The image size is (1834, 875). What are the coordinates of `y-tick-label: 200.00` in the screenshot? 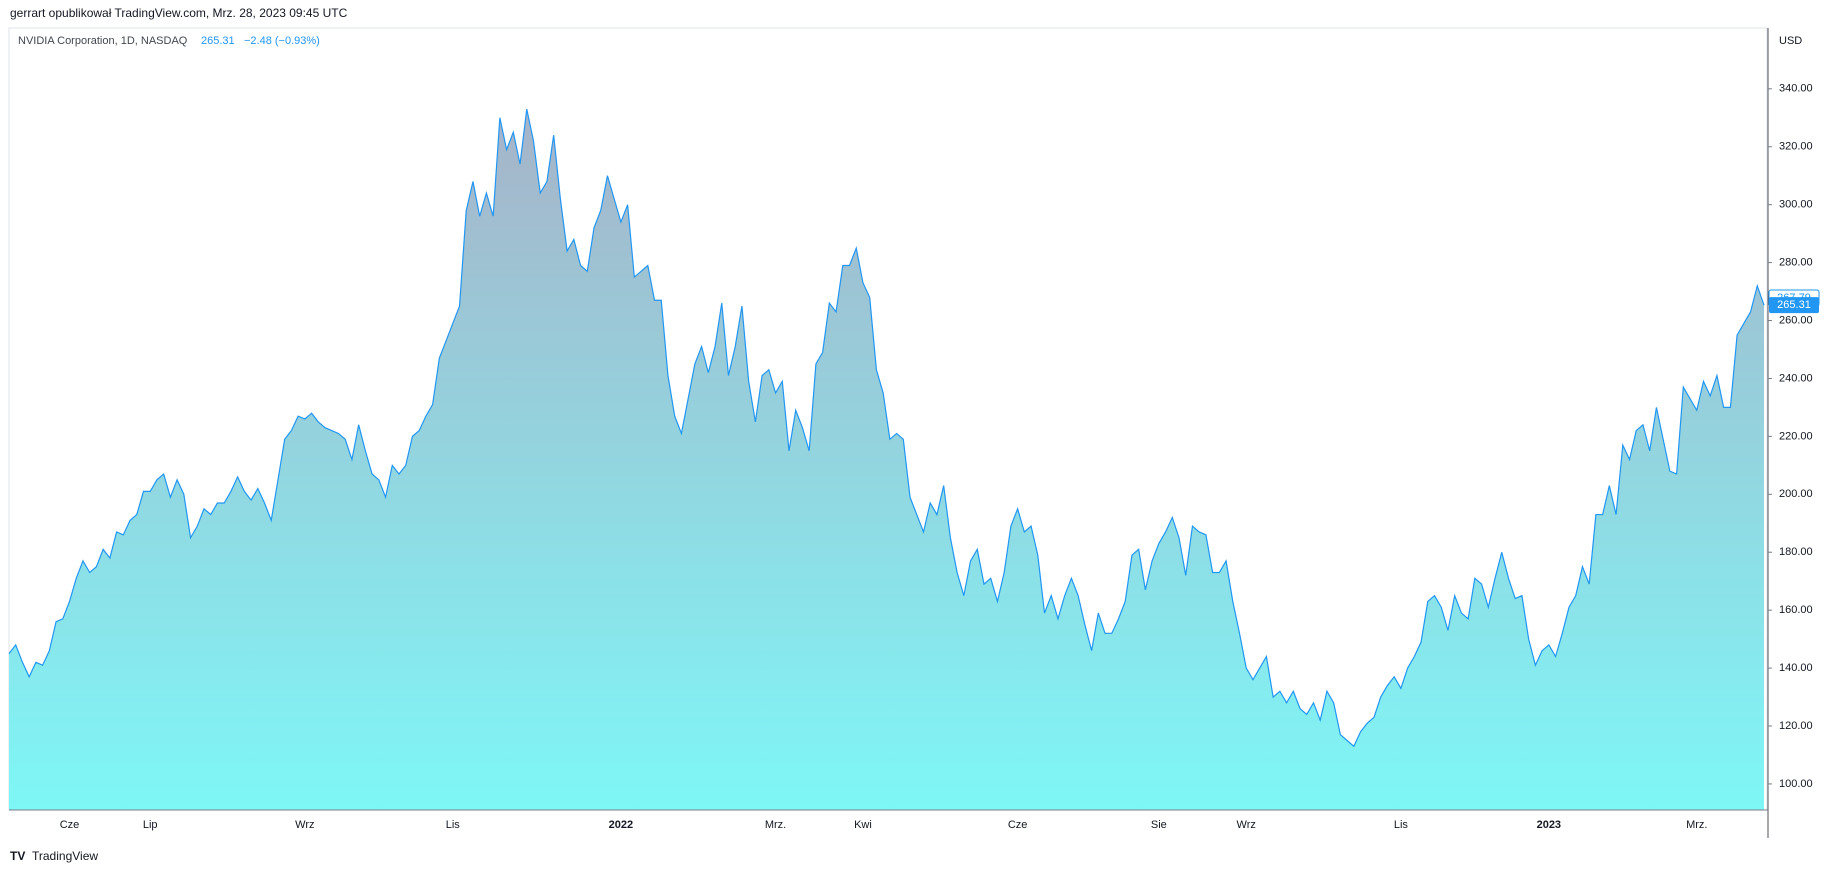 It's located at (1796, 494).